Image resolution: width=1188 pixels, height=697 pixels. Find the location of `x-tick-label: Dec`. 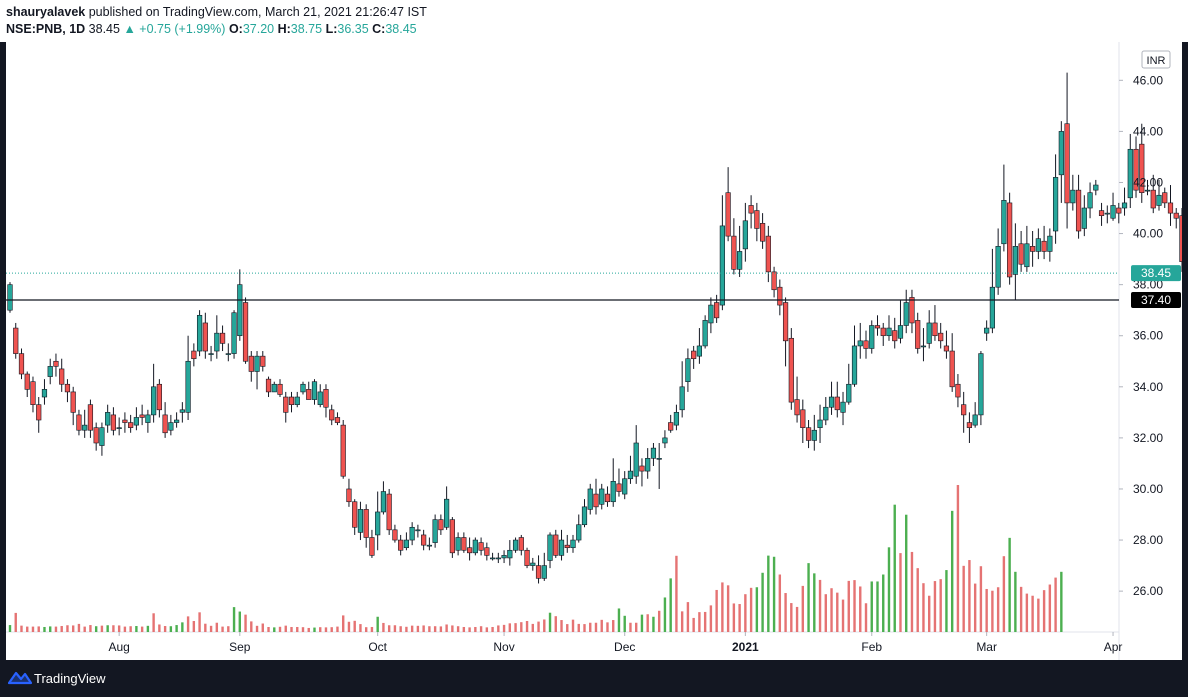

x-tick-label: Dec is located at coordinates (624, 647).